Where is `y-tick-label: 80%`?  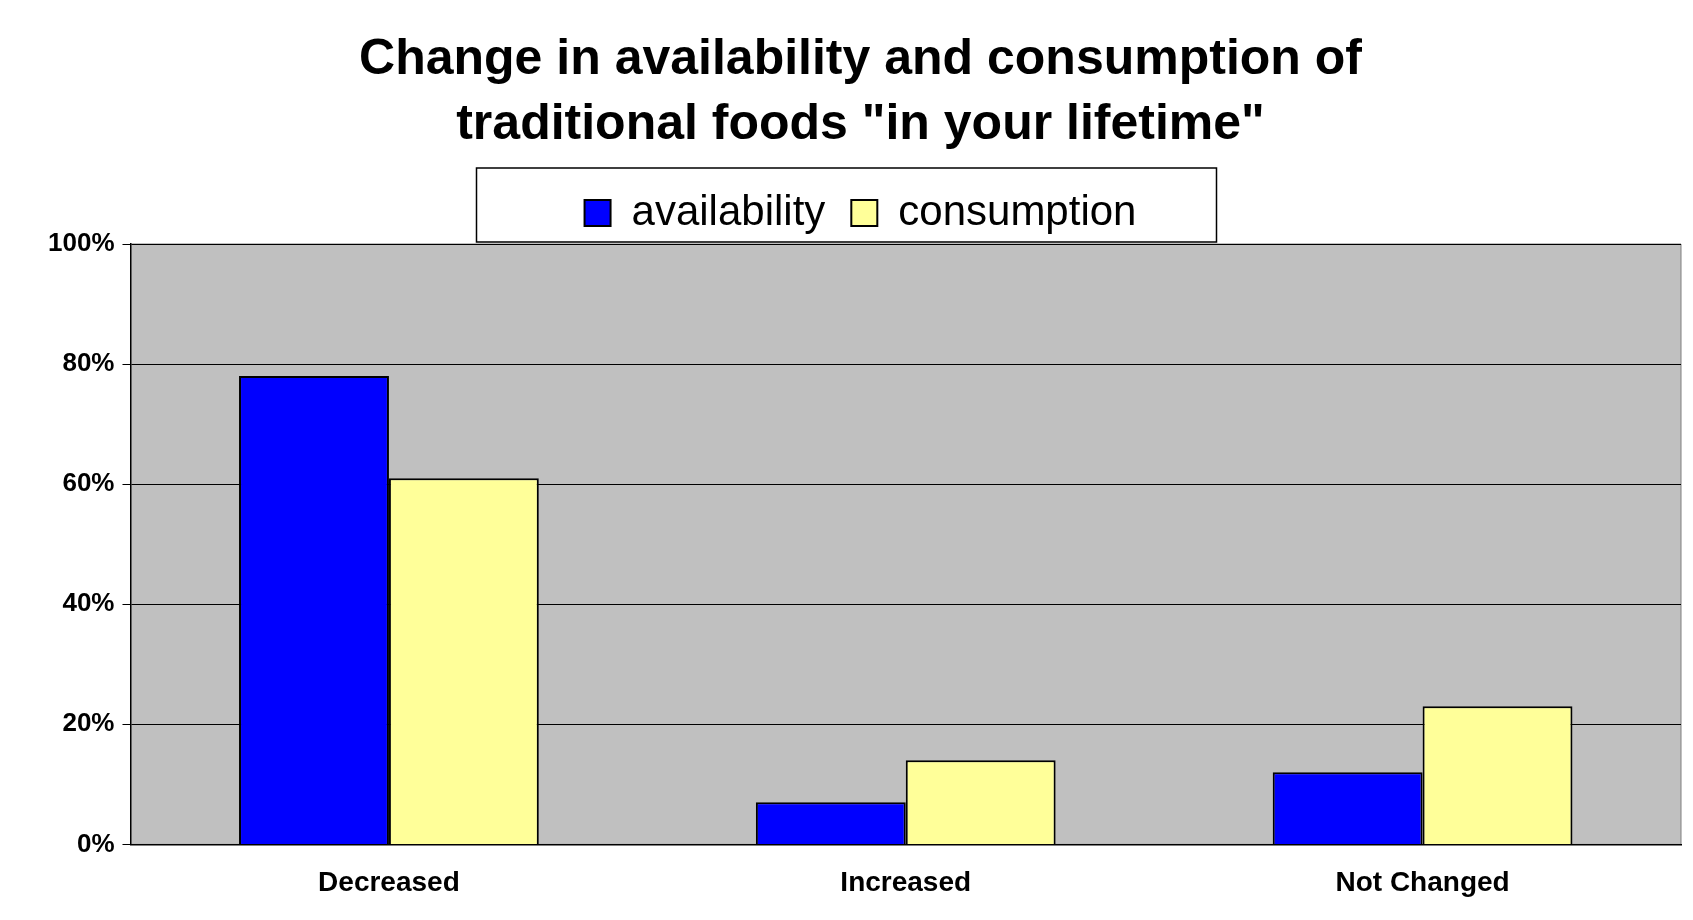
y-tick-label: 80% is located at coordinates (88, 362).